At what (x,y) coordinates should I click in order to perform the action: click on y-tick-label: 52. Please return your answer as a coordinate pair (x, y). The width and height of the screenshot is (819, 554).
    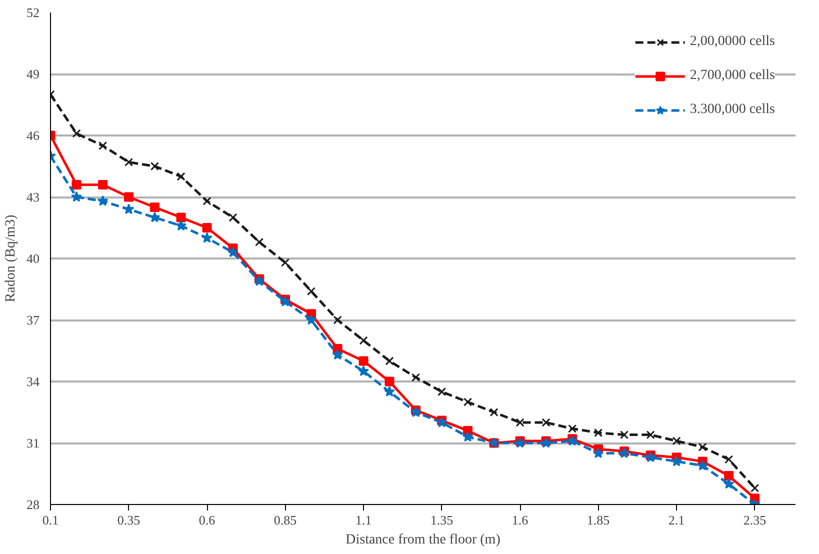
    Looking at the image, I should click on (33, 12).